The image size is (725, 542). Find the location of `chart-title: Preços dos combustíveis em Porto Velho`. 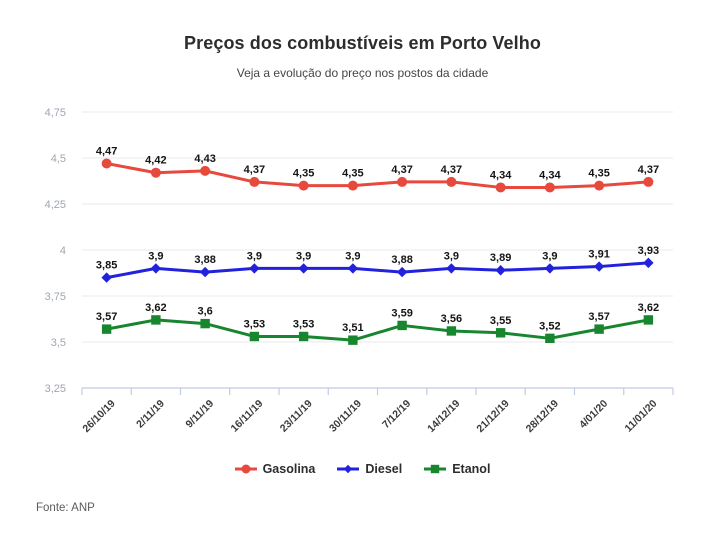

chart-title: Preços dos combustíveis em Porto Velho is located at coordinates (362, 43).